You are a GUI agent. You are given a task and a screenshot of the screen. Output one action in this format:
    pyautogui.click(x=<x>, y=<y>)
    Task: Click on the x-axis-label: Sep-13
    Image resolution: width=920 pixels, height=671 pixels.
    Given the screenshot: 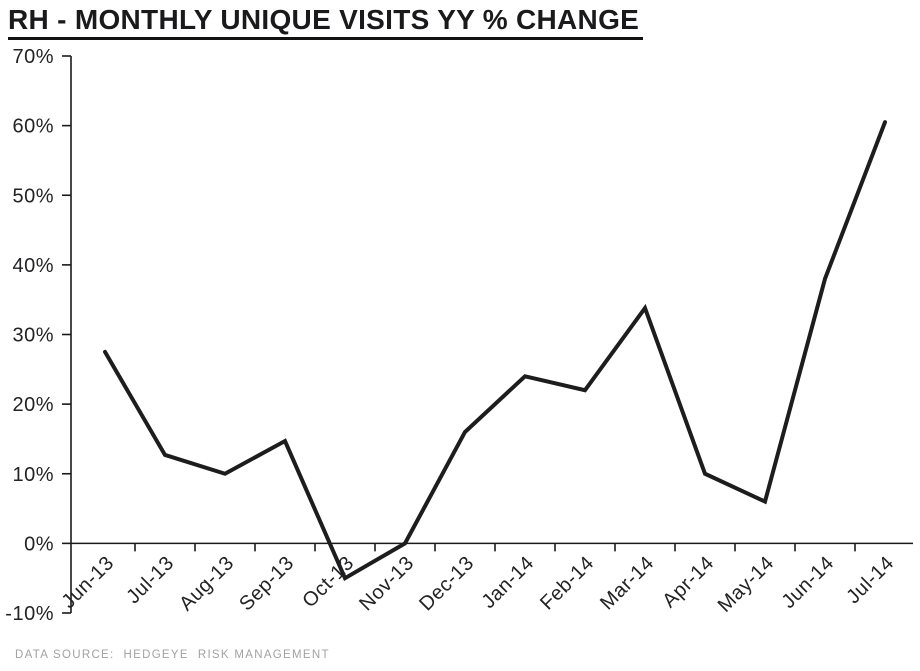 What is the action you would take?
    pyautogui.click(x=266, y=583)
    